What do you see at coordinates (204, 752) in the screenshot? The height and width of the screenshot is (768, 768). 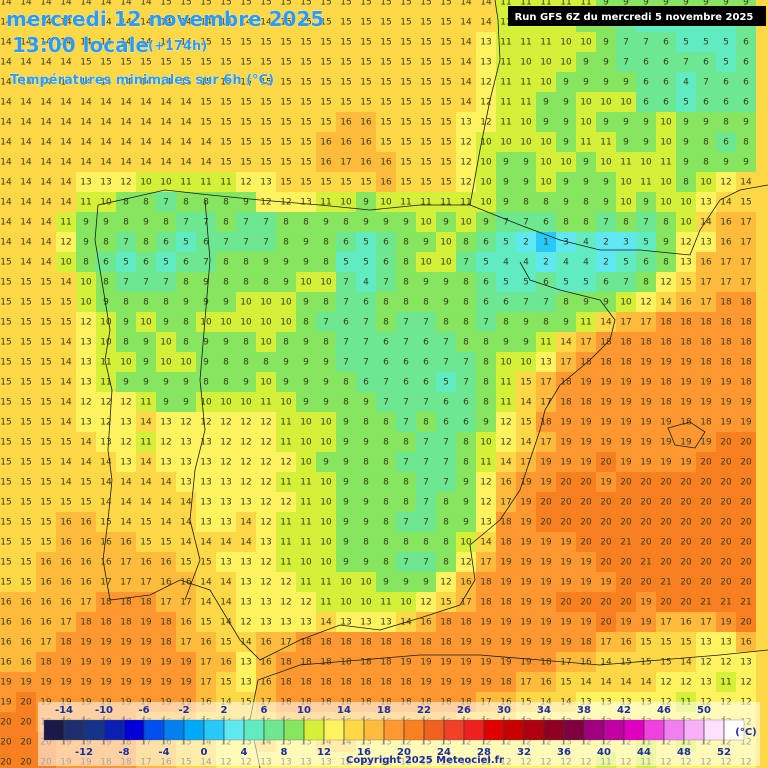 I see `legend-label: 0` at bounding box center [204, 752].